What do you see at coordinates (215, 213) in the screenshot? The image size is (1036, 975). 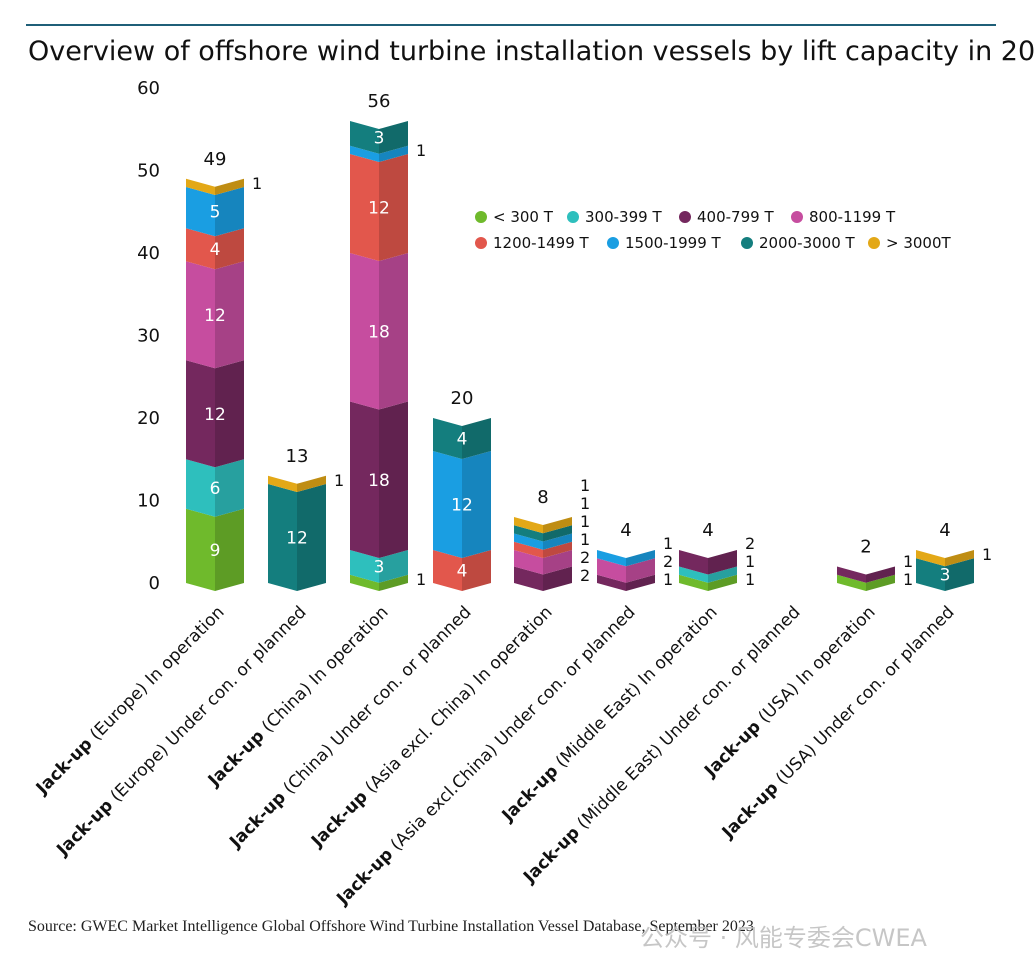 I see `segment-value-label: 5` at bounding box center [215, 213].